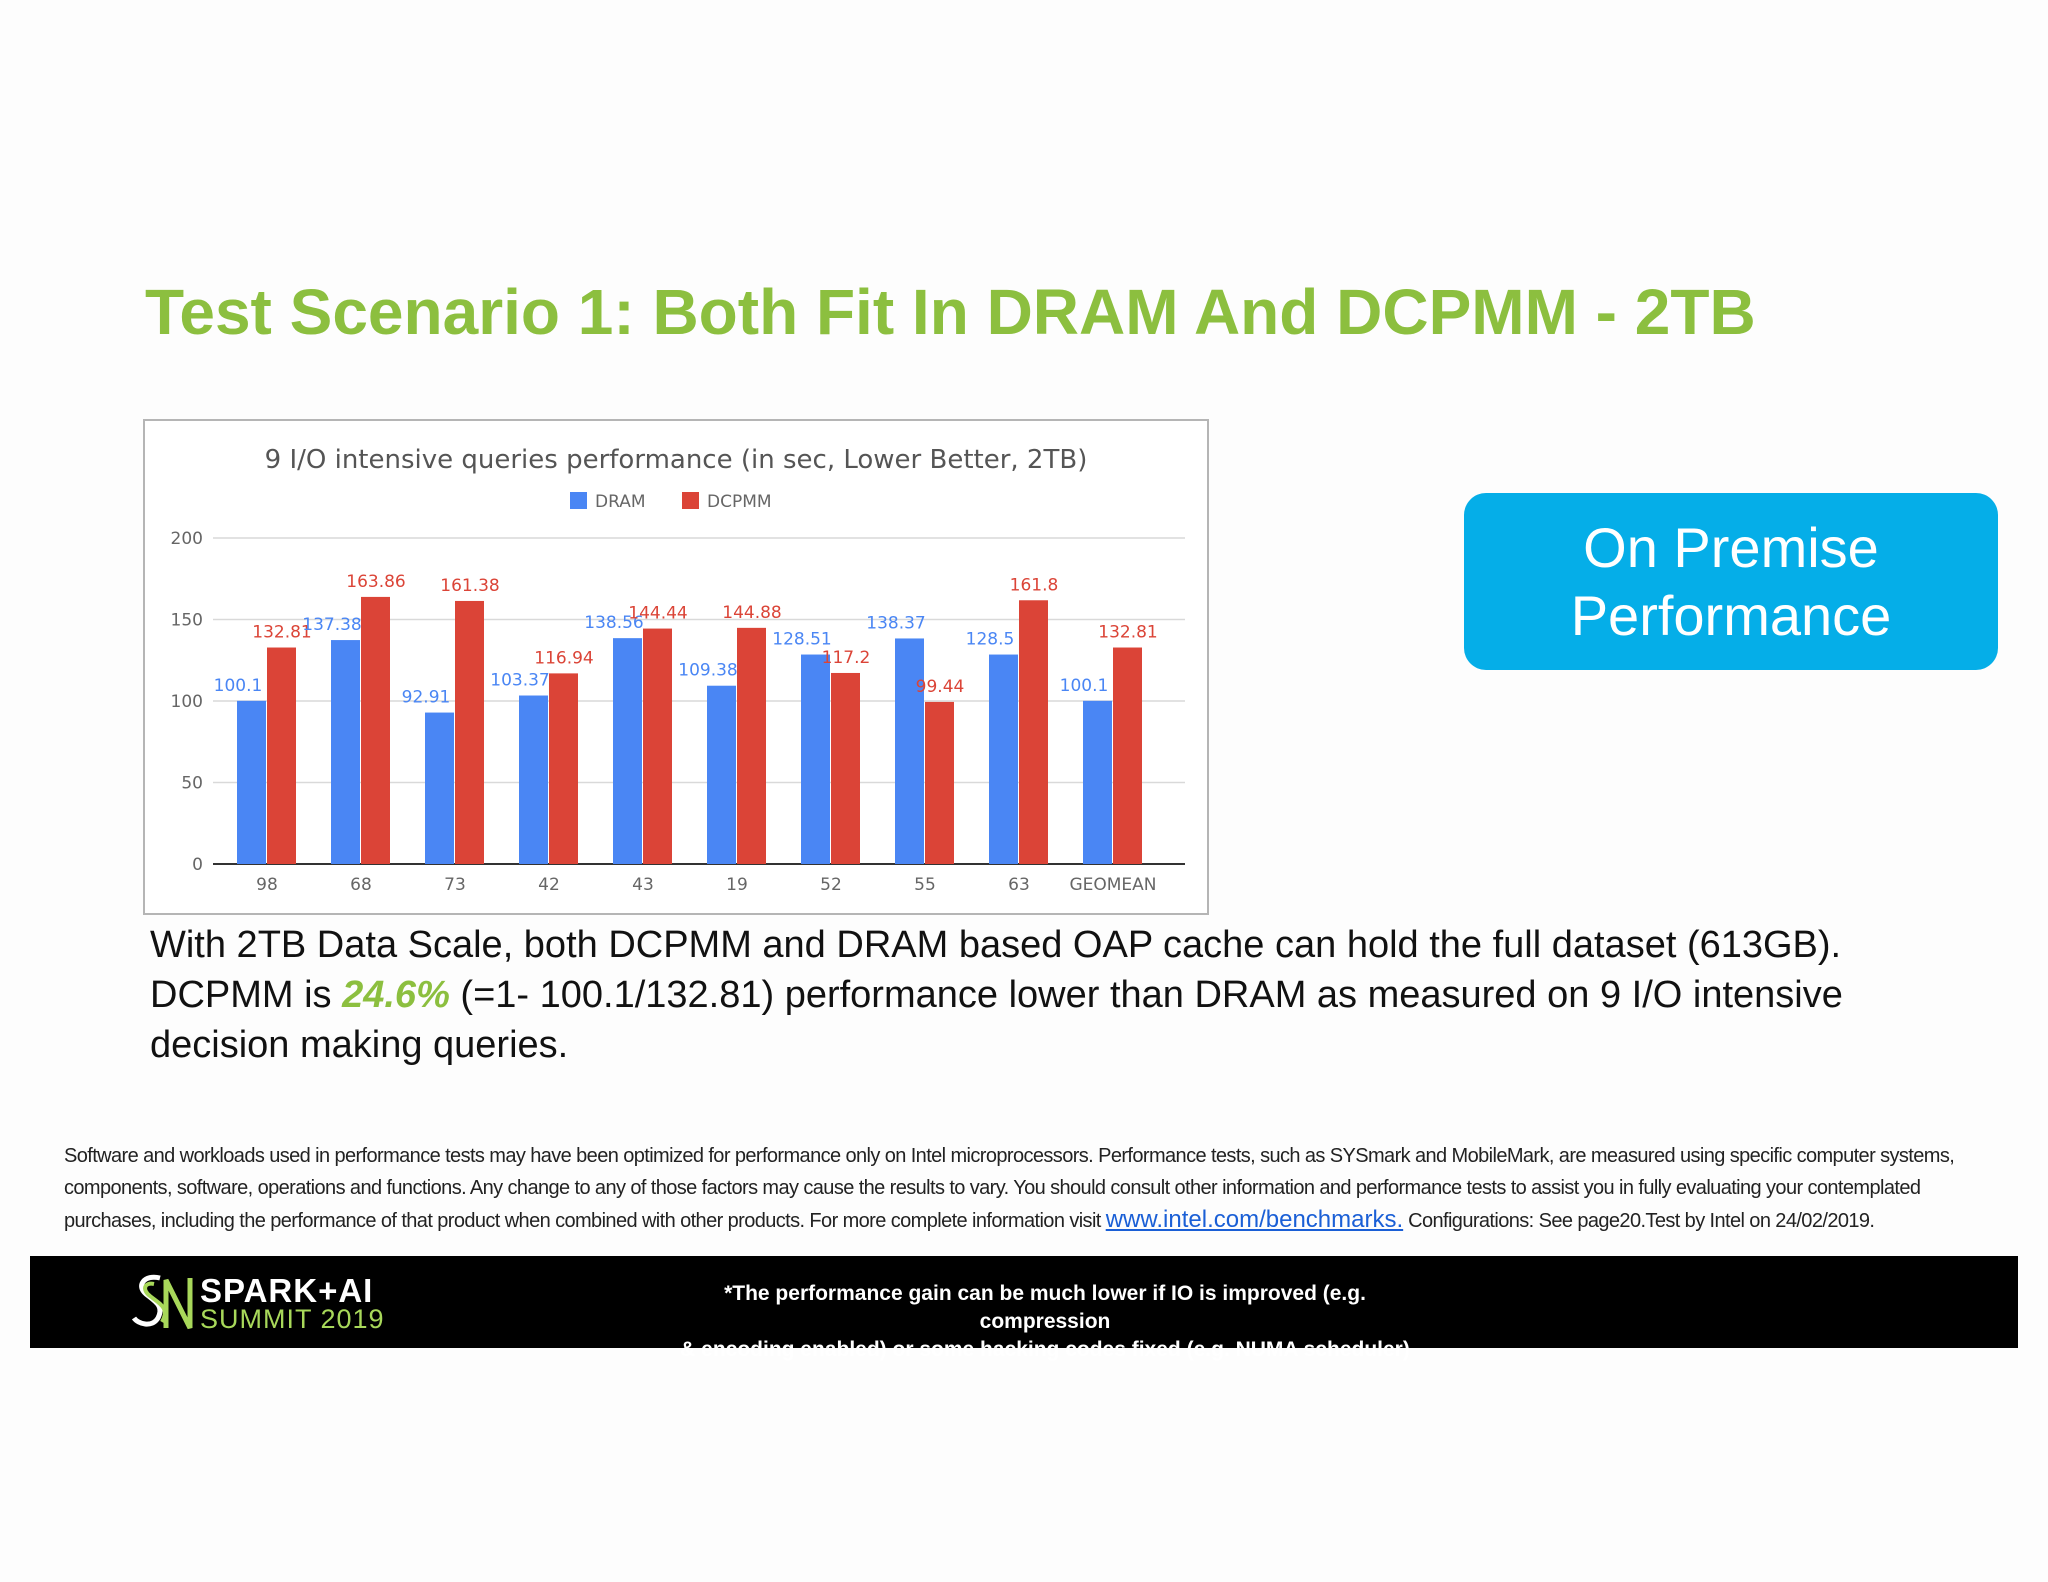 Image resolution: width=2048 pixels, height=1582 pixels. What do you see at coordinates (990, 640) in the screenshot?
I see `data-label-dram-63: 128.5` at bounding box center [990, 640].